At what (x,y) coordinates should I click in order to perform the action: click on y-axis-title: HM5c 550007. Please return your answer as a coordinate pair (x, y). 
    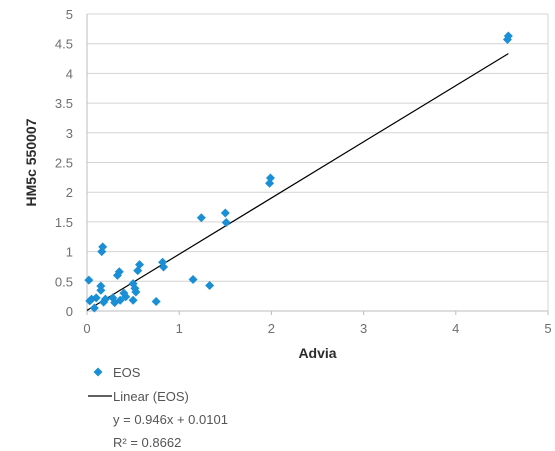
    Looking at the image, I should click on (31, 162).